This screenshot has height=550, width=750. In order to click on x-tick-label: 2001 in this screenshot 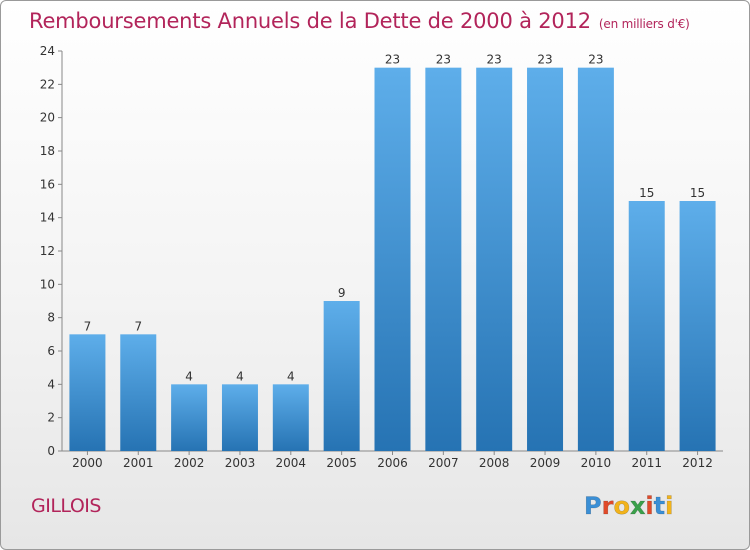, I will do `click(138, 463)`.